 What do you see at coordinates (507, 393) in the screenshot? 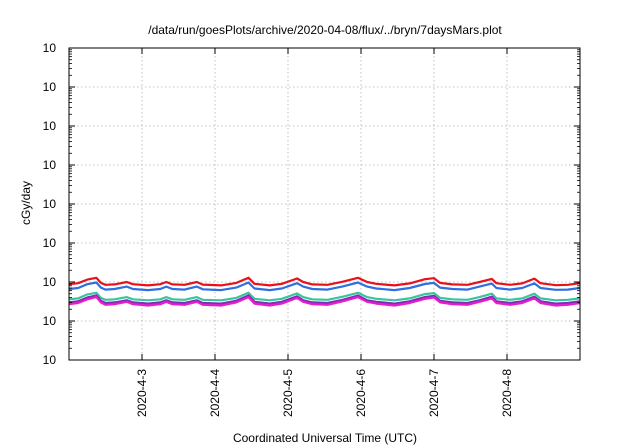
I see `x-tick-label: 2020-4-8` at bounding box center [507, 393].